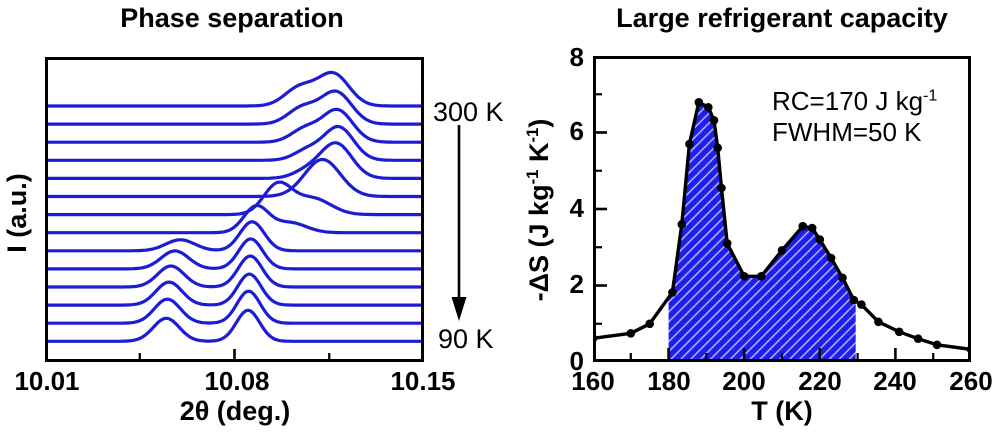 This screenshot has width=996, height=435. I want to click on rc-annotation: RC=170 J kg-1, so click(854, 101).